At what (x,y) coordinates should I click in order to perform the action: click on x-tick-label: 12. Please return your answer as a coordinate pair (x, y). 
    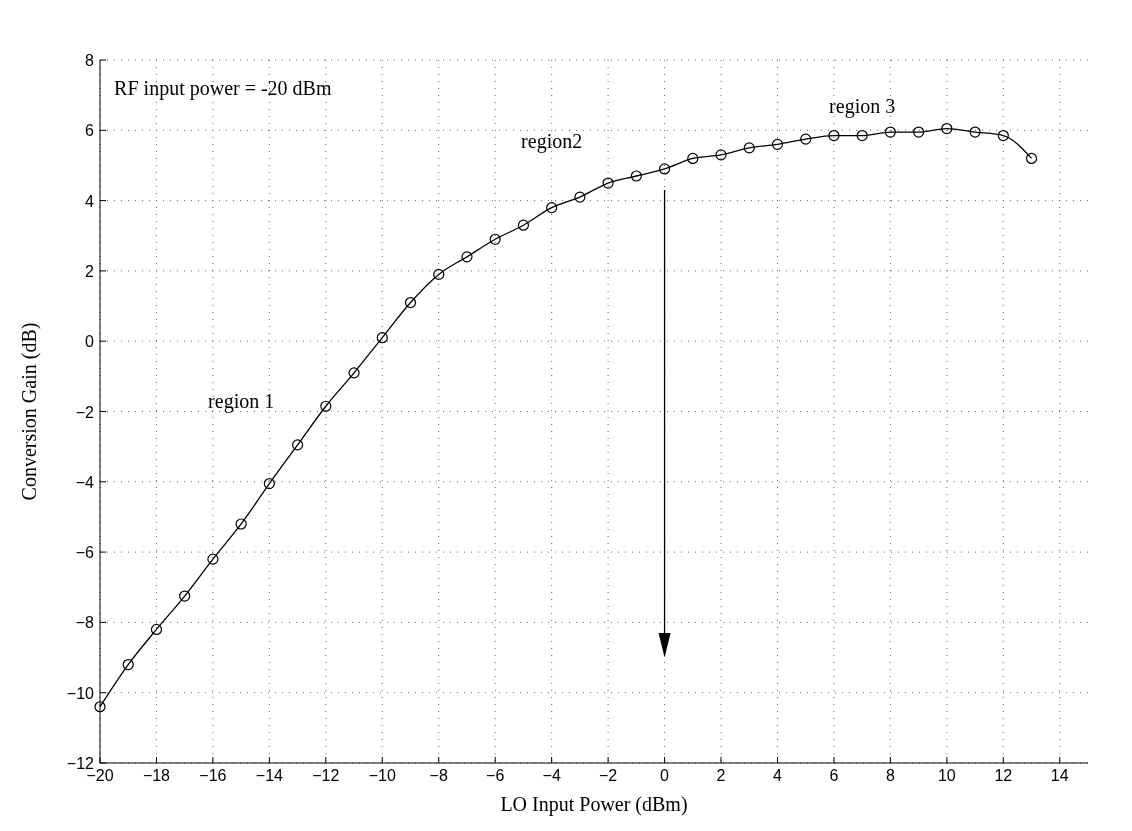
    Looking at the image, I should click on (1003, 775).